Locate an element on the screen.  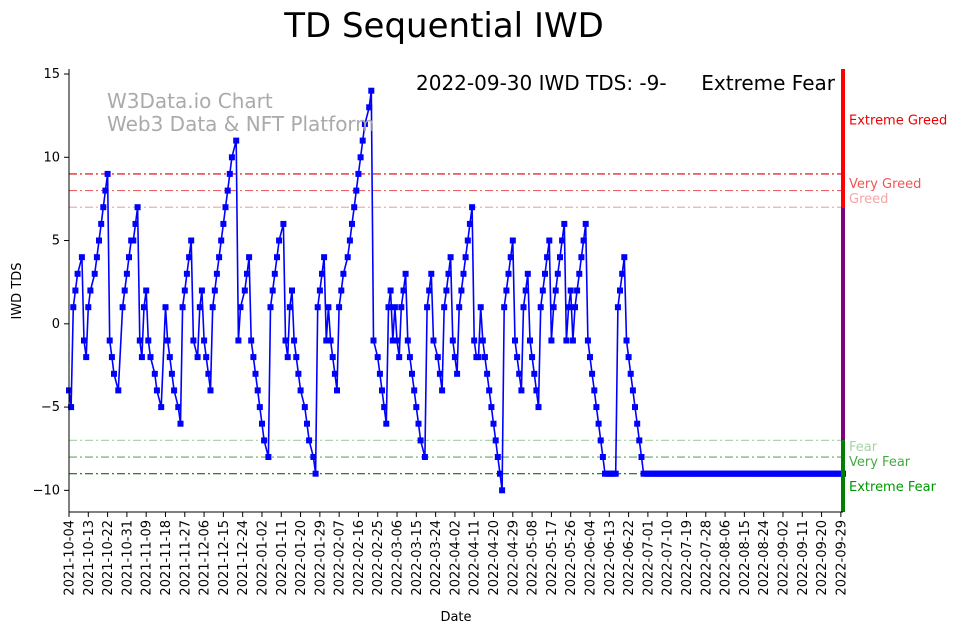
fear-label: Fear is located at coordinates (863, 447).